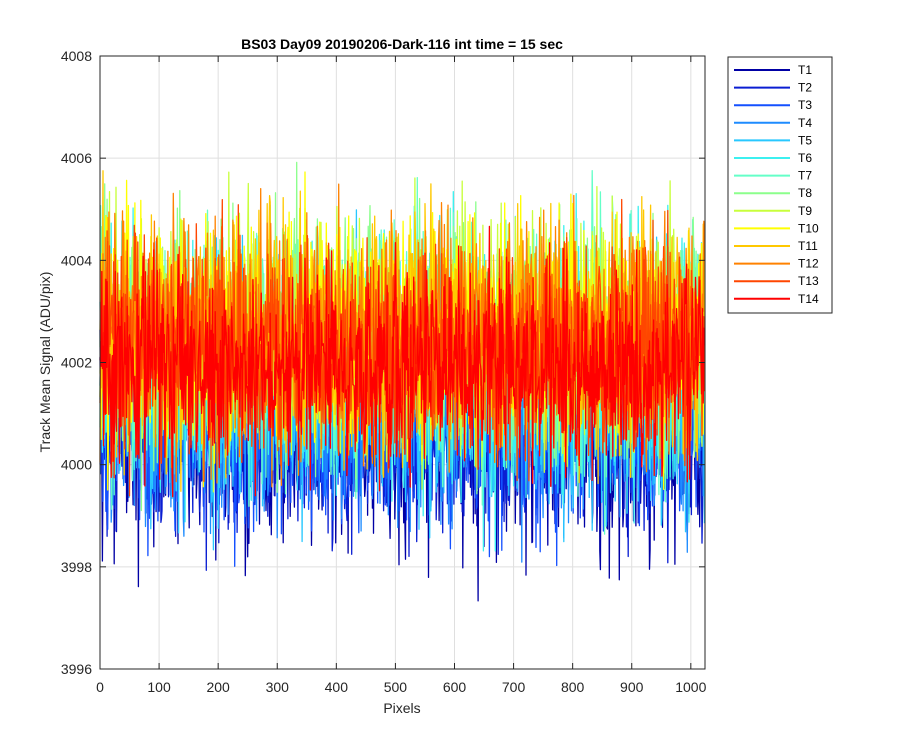 This screenshot has height=750, width=900. Describe the element at coordinates (76, 669) in the screenshot. I see `y-tick-label: 3996` at that location.